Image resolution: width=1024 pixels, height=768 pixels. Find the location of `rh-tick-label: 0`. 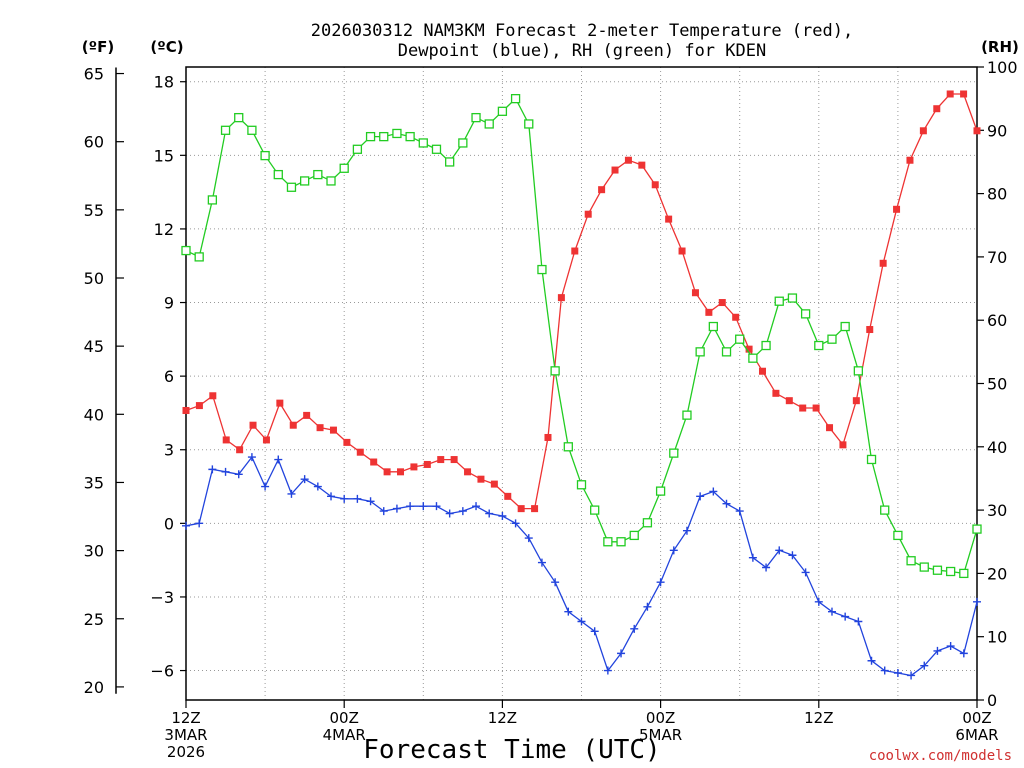

rh-tick-label: 0 is located at coordinates (992, 700).